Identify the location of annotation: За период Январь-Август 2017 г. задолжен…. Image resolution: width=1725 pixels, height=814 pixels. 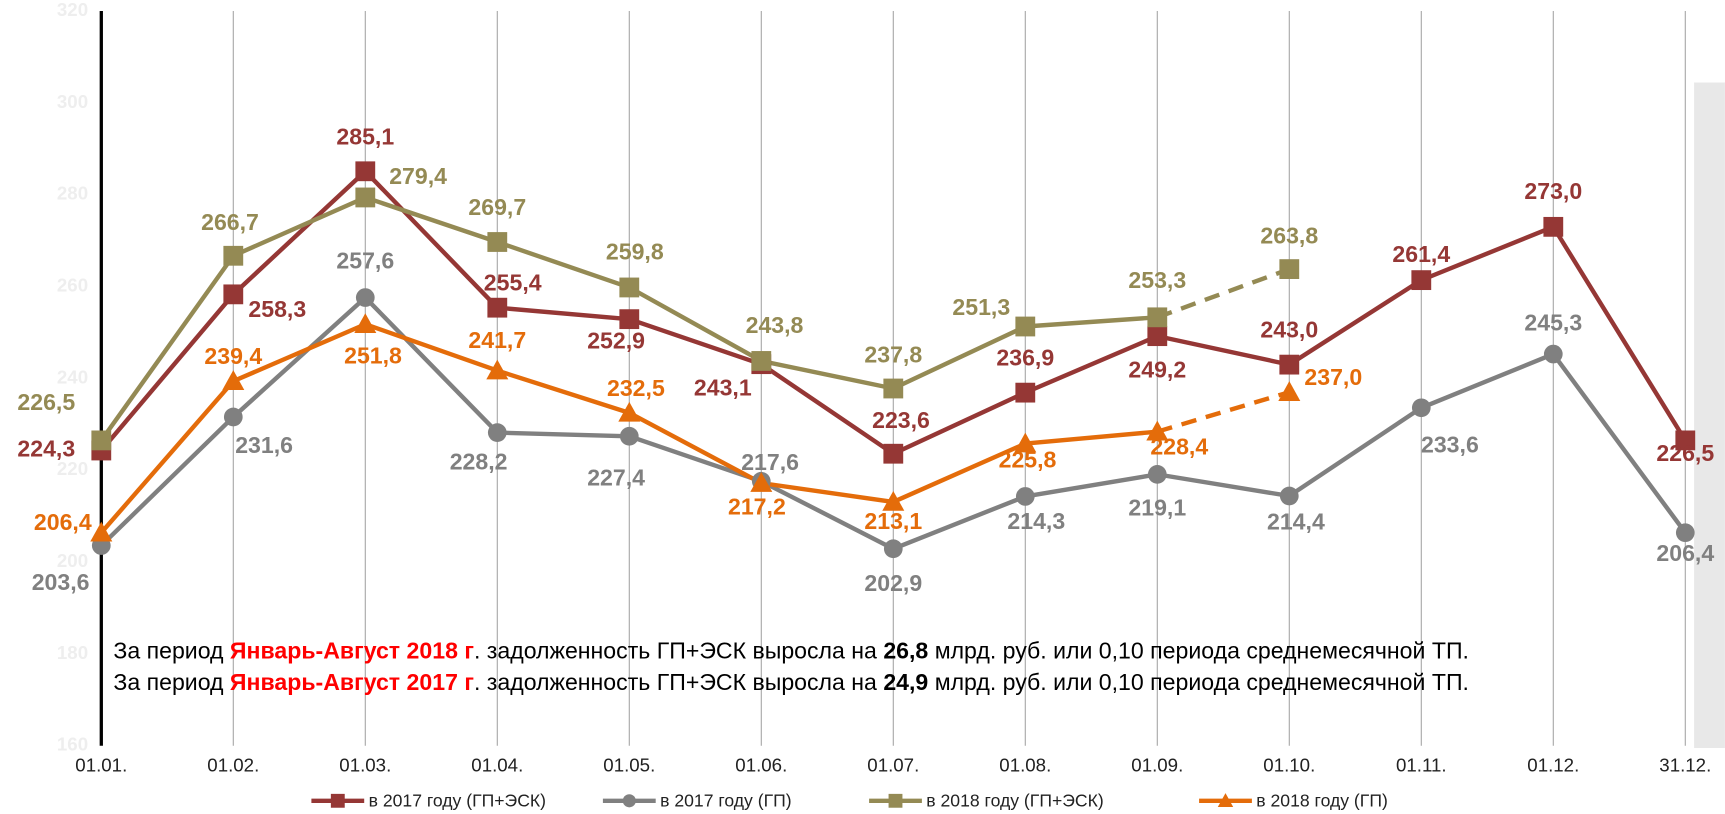
(791, 682).